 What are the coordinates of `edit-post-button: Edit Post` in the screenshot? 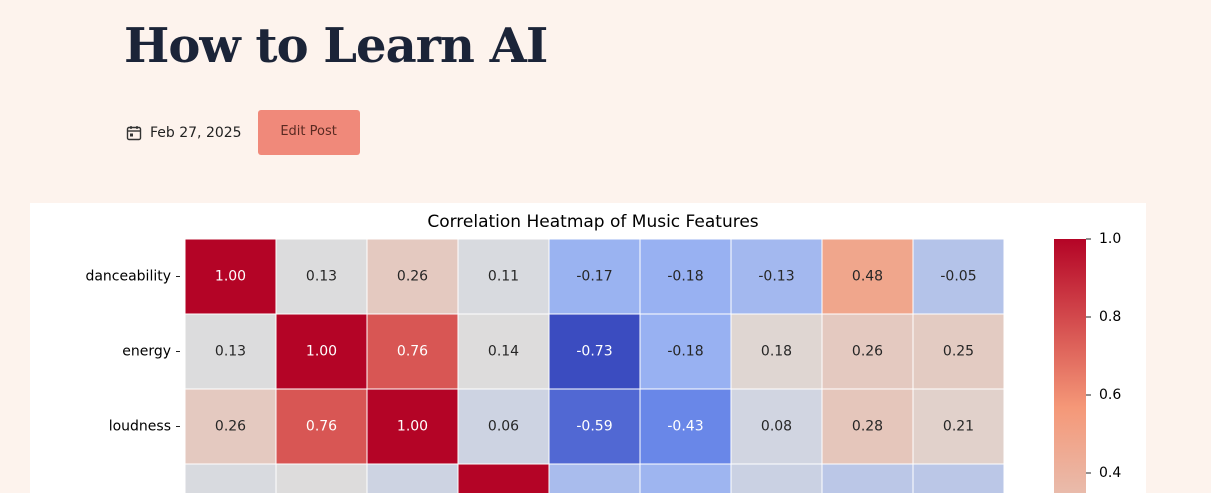 It's located at (308, 132).